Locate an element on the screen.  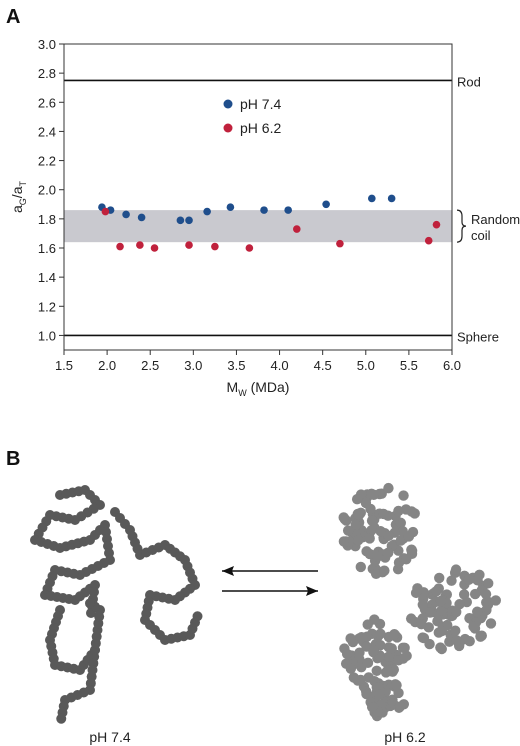
extended-coil-ph74 is located at coordinates (116, 604).